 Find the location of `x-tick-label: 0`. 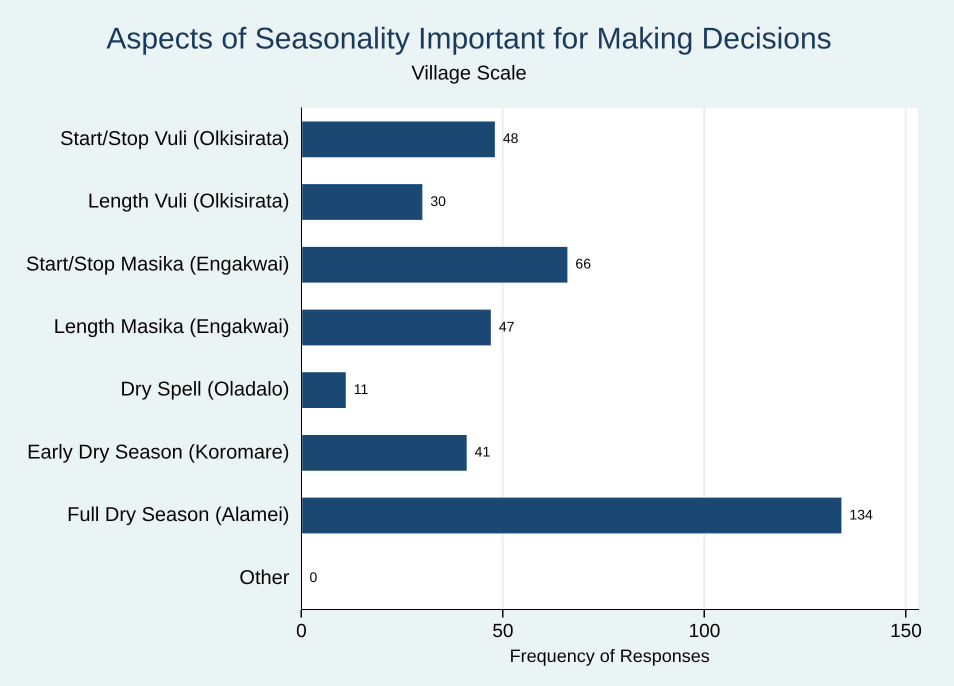

x-tick-label: 0 is located at coordinates (301, 631).